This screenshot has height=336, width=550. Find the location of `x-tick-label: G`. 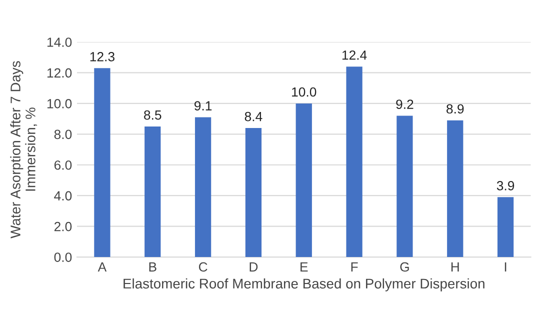

x-tick-label: G is located at coordinates (404, 267).